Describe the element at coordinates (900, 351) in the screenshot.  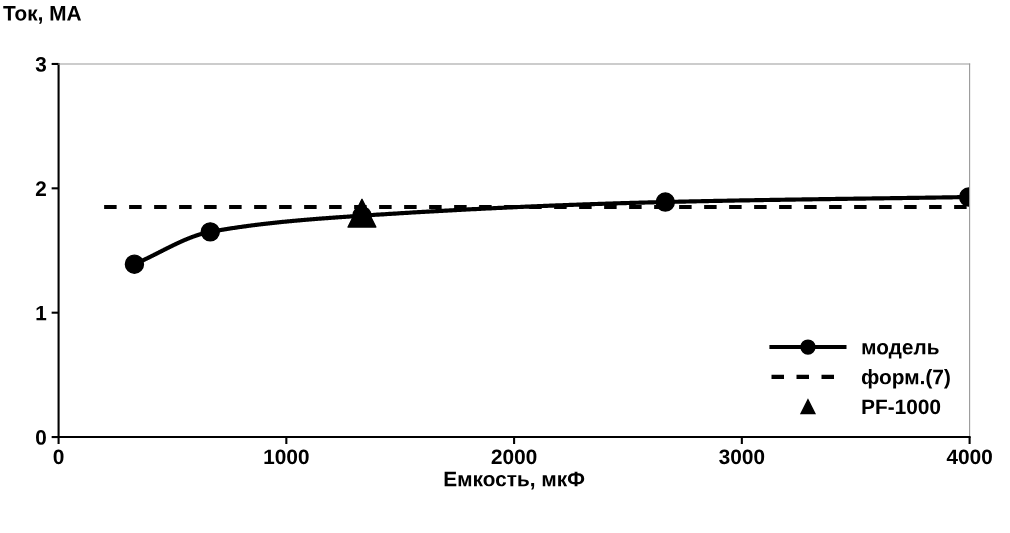
I see `legend-label: модель` at that location.